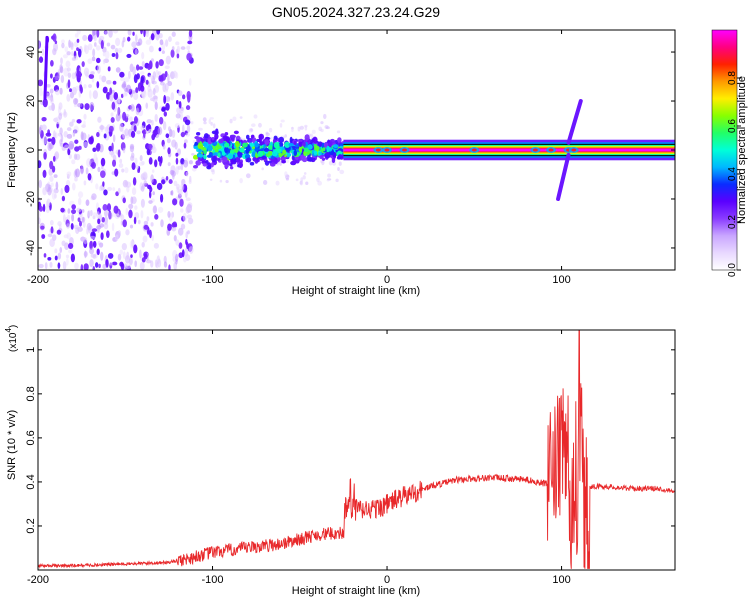  Describe the element at coordinates (732, 126) in the screenshot. I see `colorbar-tick-label: 0.6` at that location.